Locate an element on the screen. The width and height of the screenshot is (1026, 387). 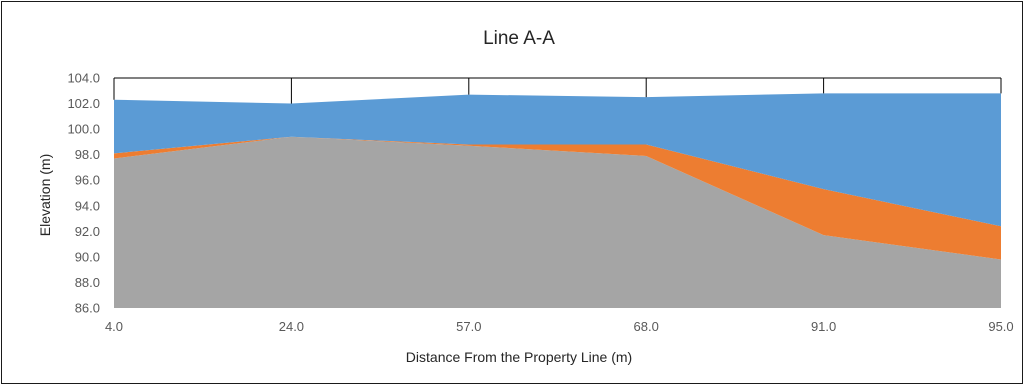
x-tick-label: 91.0 is located at coordinates (823, 326).